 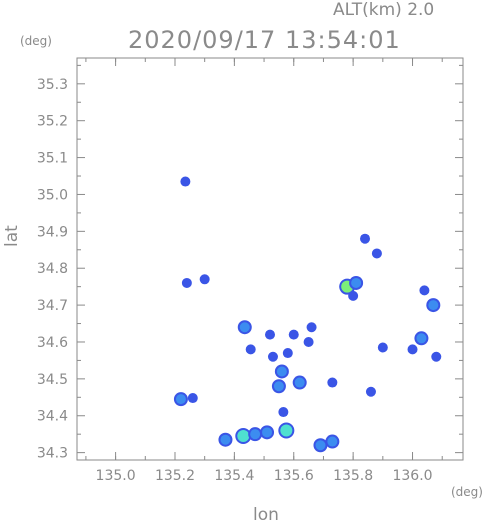 What do you see at coordinates (52, 122) in the screenshot?
I see `y-tick-label: 35.2` at bounding box center [52, 122].